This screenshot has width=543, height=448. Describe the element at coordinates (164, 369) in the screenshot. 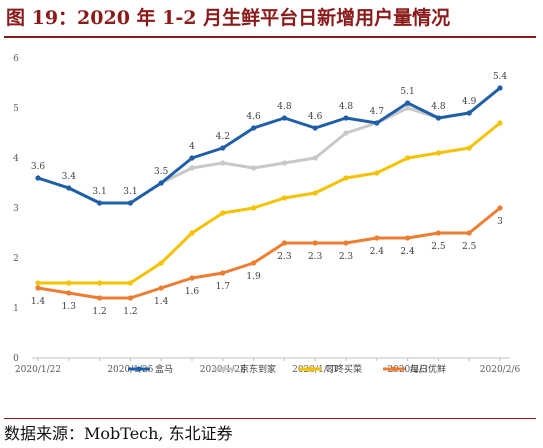

I see `legend-label: 盒马` at that location.